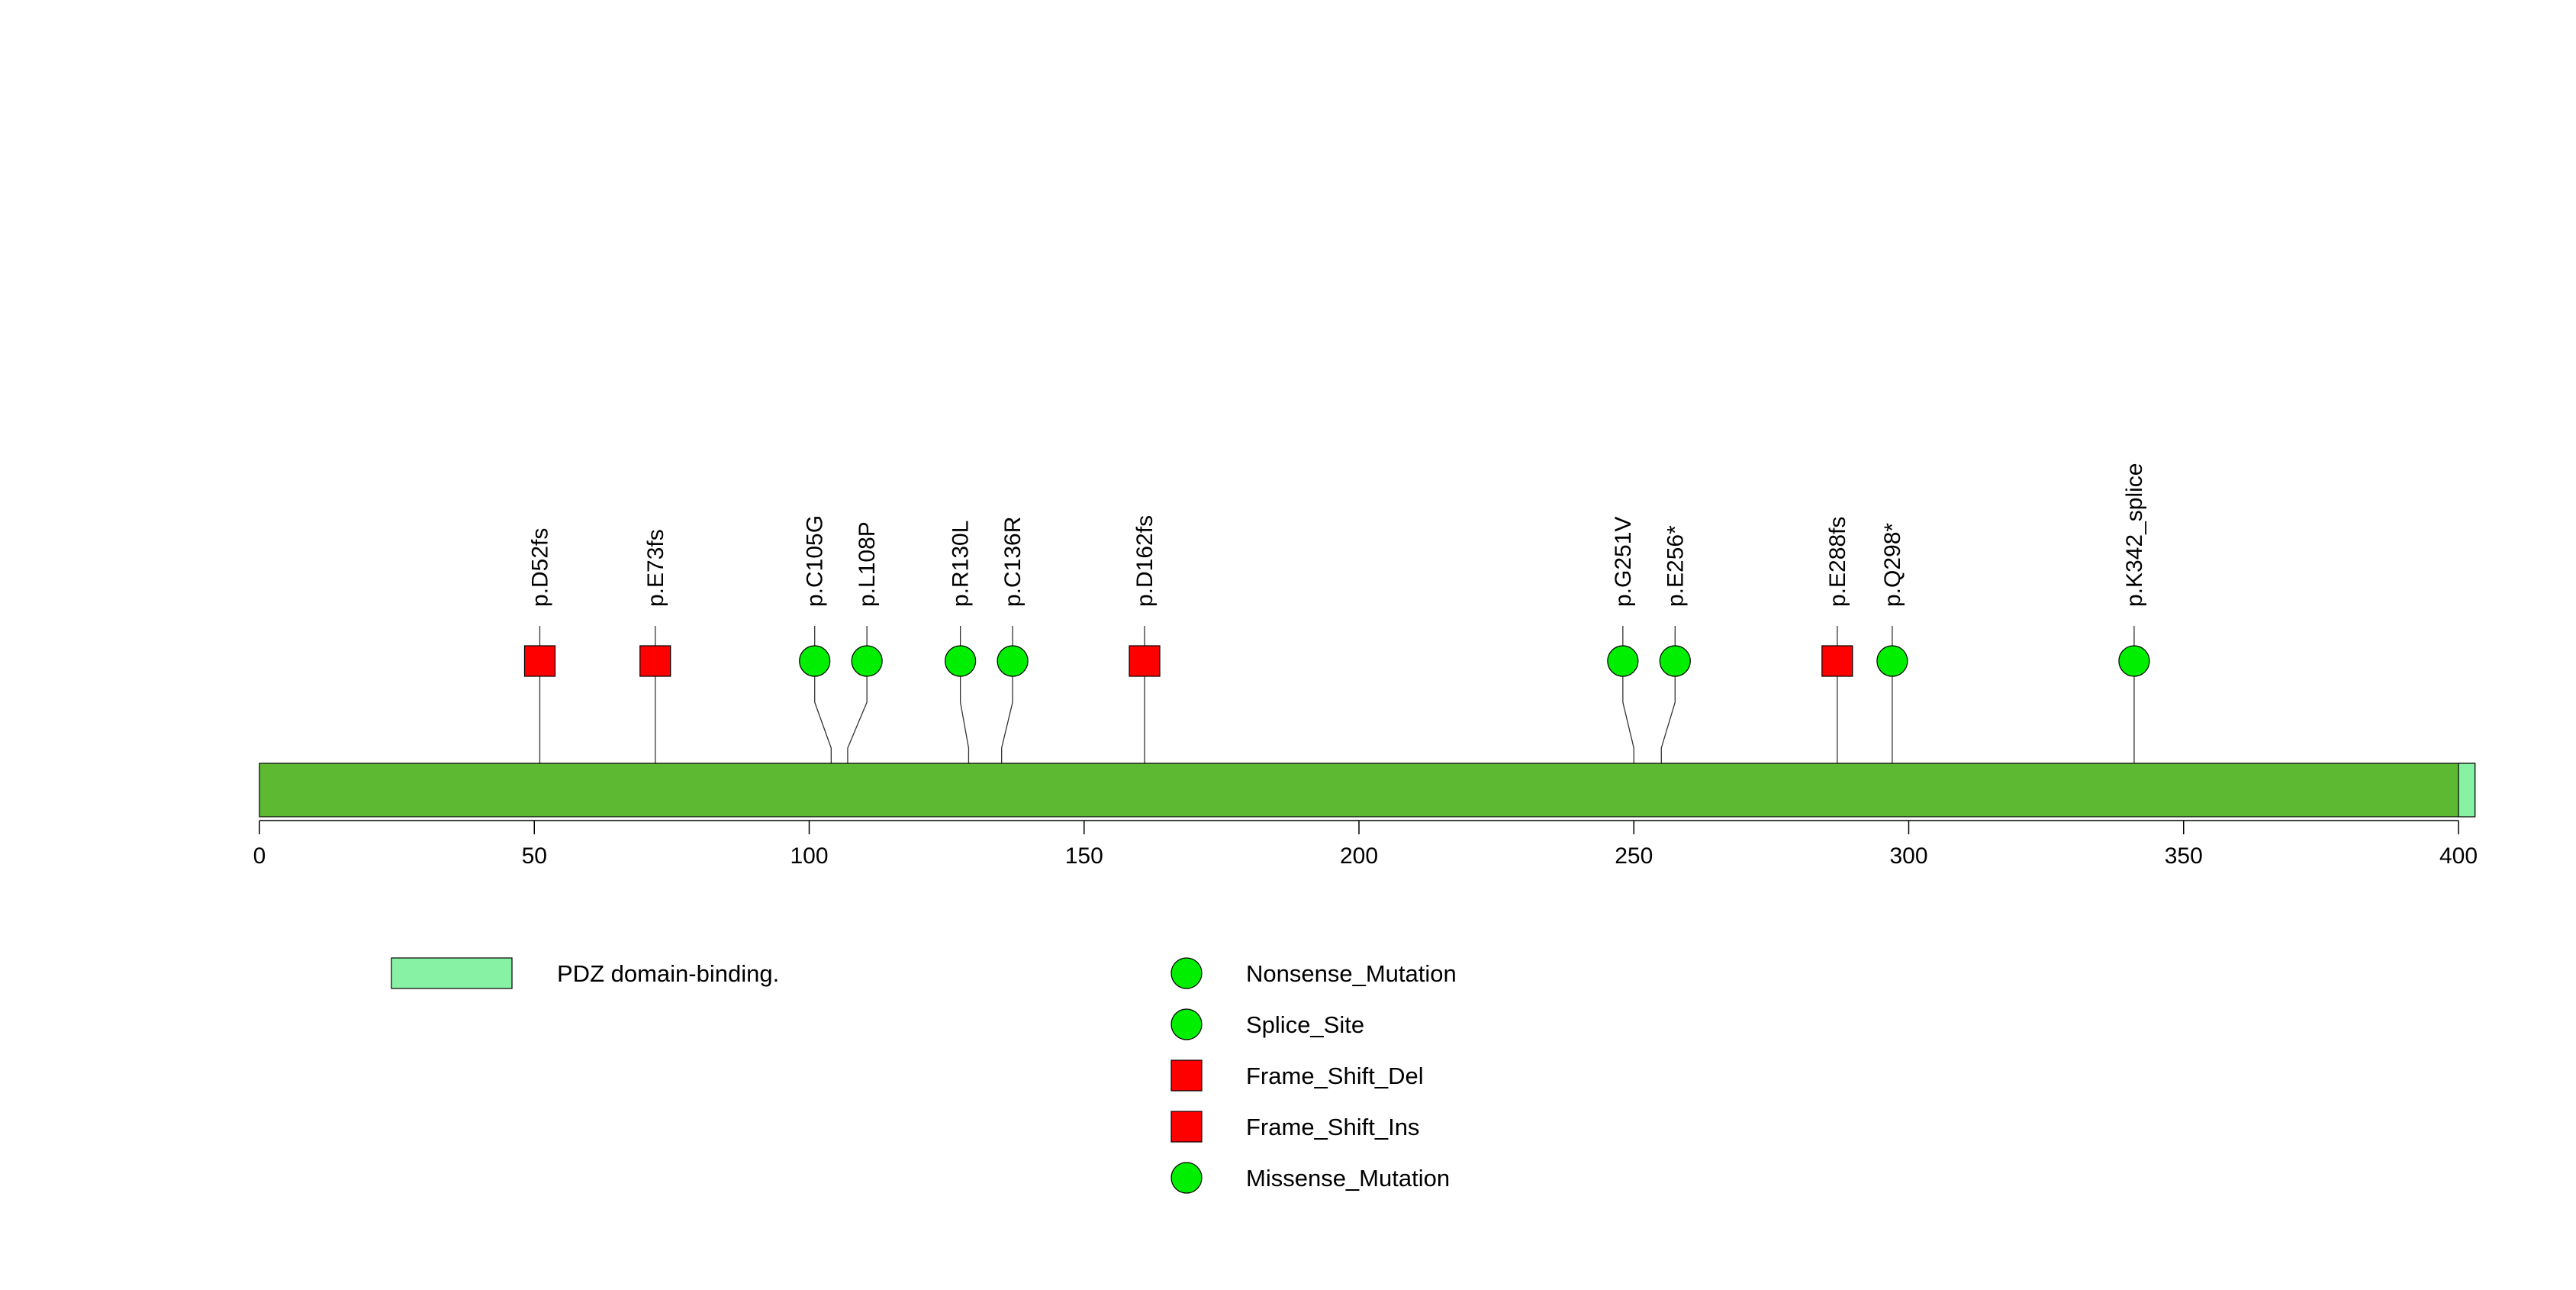 The width and height of the screenshot is (2576, 1290). What do you see at coordinates (961, 564) in the screenshot?
I see `mutation-label-p-r130l: p.R130L` at bounding box center [961, 564].